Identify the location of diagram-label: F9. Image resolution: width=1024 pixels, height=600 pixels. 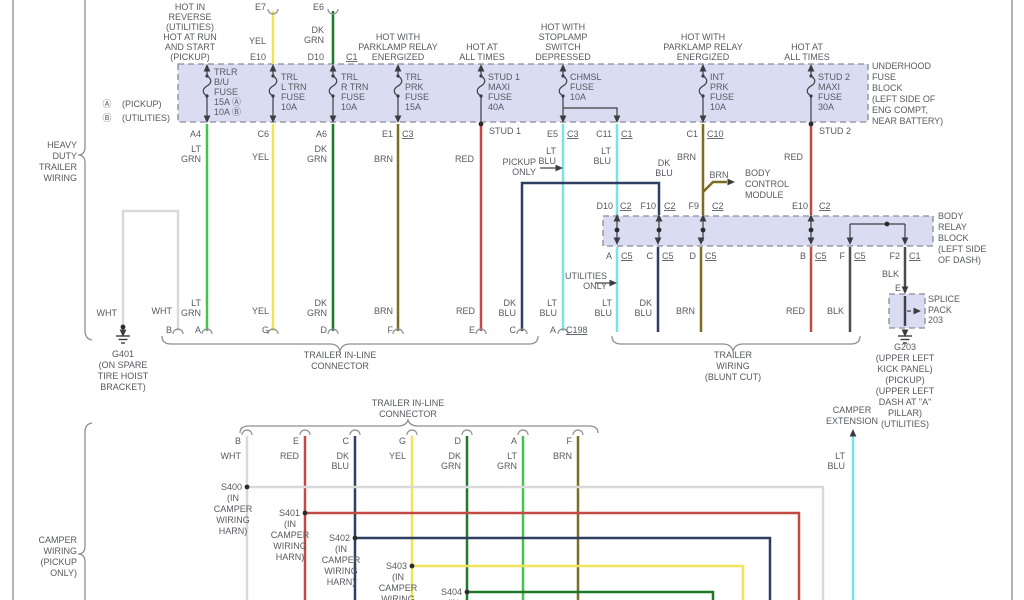
(693, 206).